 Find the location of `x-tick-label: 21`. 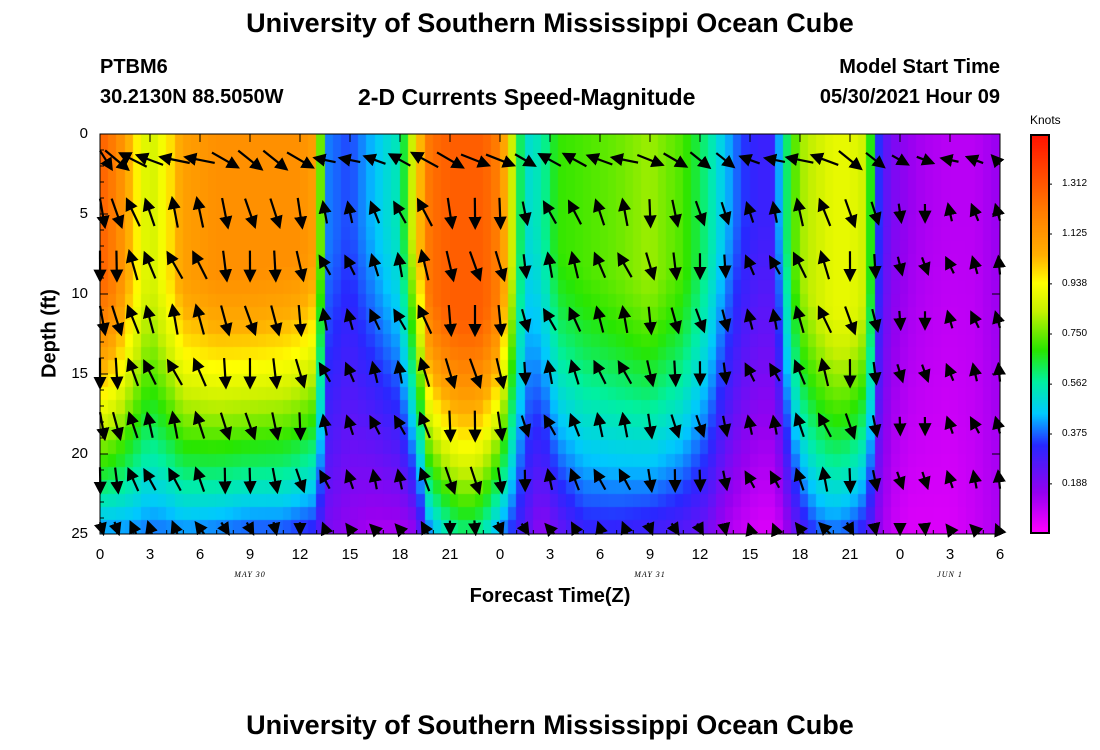

x-tick-label: 21 is located at coordinates (850, 554).